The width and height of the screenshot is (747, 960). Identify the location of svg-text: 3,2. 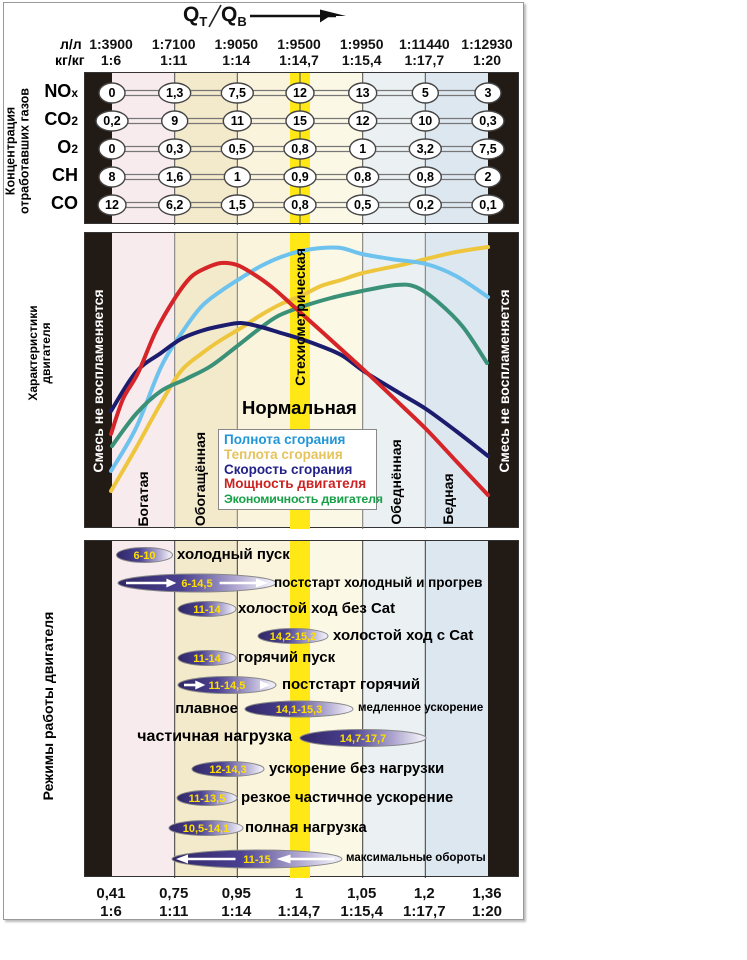
(425, 149).